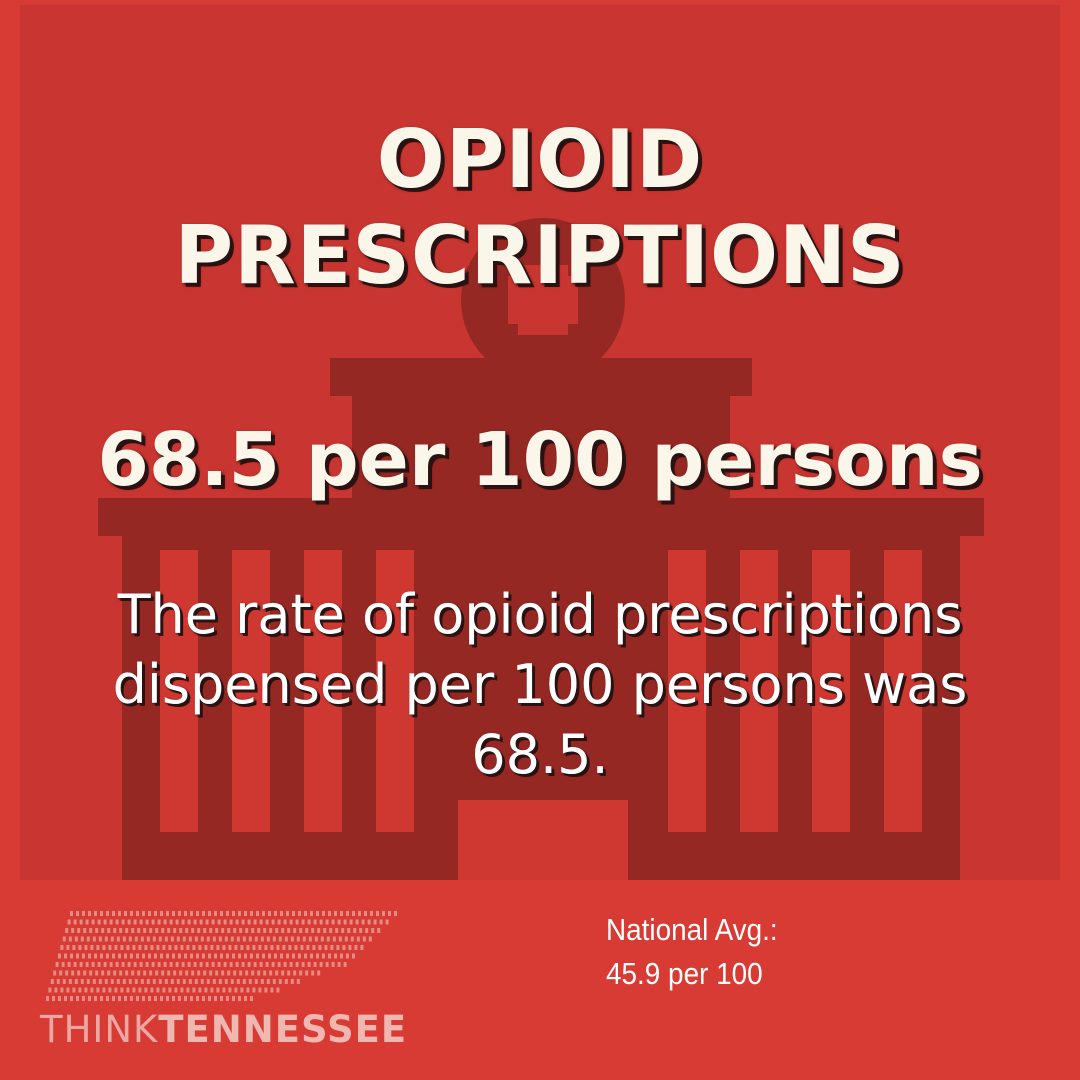 This screenshot has width=1080, height=1080. I want to click on national-average: National Avg.: 45.9 per 100, so click(756, 952).